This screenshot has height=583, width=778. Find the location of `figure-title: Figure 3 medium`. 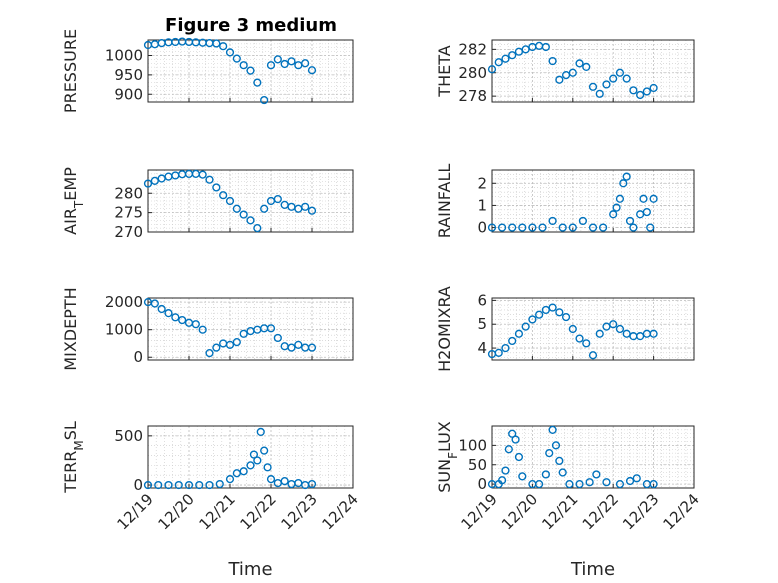

figure-title: Figure 3 medium is located at coordinates (251, 25).